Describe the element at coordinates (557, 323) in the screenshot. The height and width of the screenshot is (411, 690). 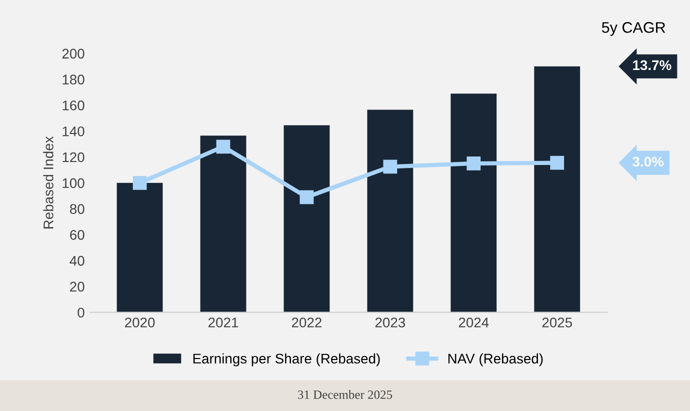
I see `x-tick-label: 2025` at that location.